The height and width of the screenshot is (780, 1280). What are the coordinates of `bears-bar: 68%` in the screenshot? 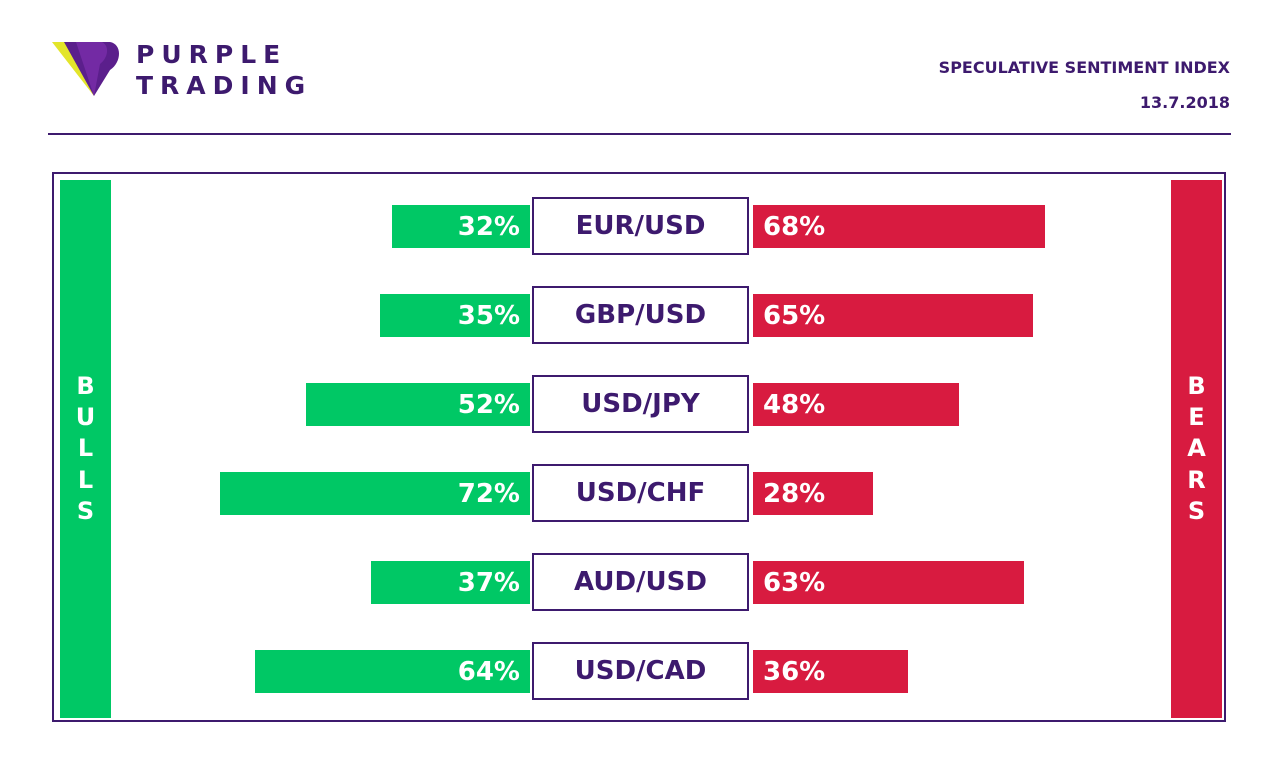 It's located at (899, 226).